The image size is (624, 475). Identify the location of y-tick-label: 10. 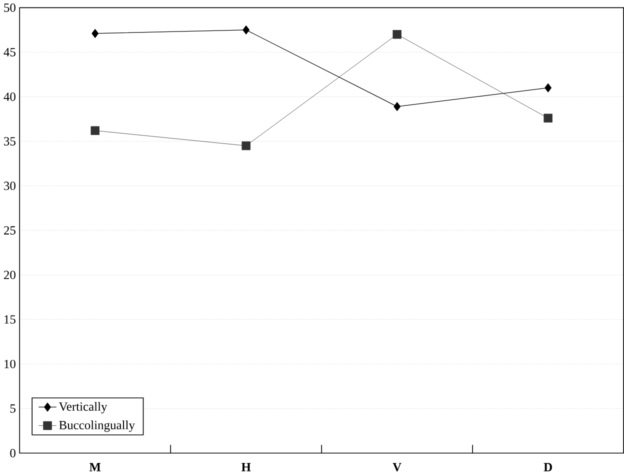
(10, 364).